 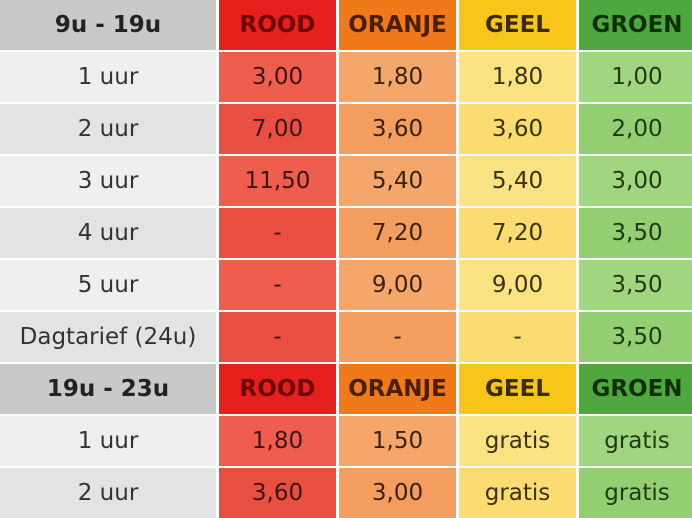 What do you see at coordinates (108, 389) in the screenshot?
I see `period-header: 19u - 23u` at bounding box center [108, 389].